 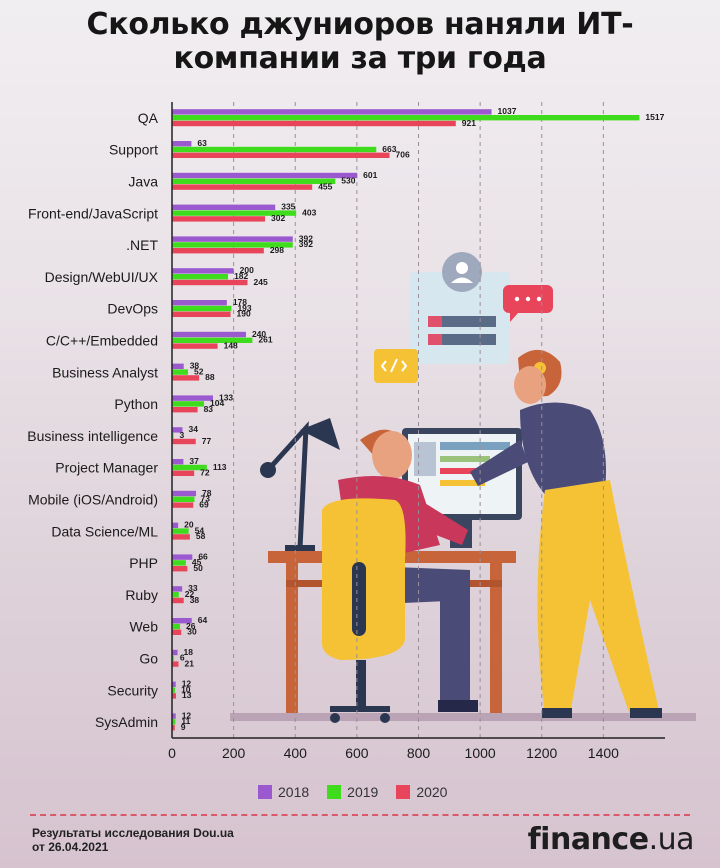 What do you see at coordinates (240, 302) in the screenshot?
I see `data-label-devops-2018: 178` at bounding box center [240, 302].